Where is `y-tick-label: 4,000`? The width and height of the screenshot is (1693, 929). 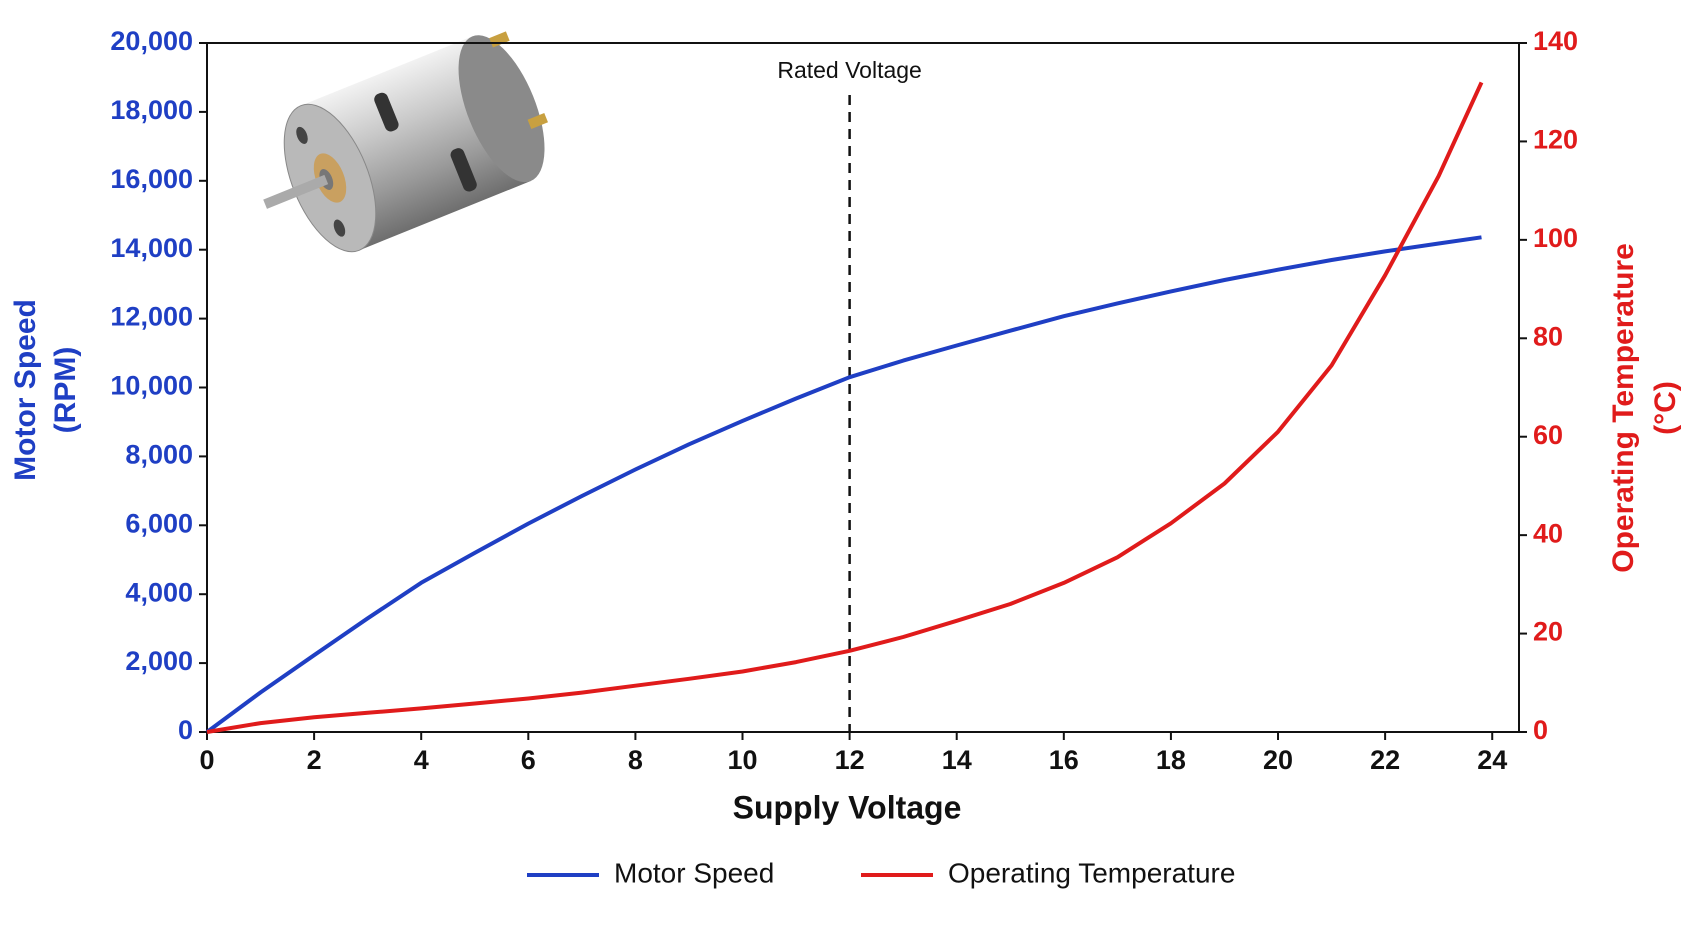 y-tick-label: 4,000 is located at coordinates (159, 592).